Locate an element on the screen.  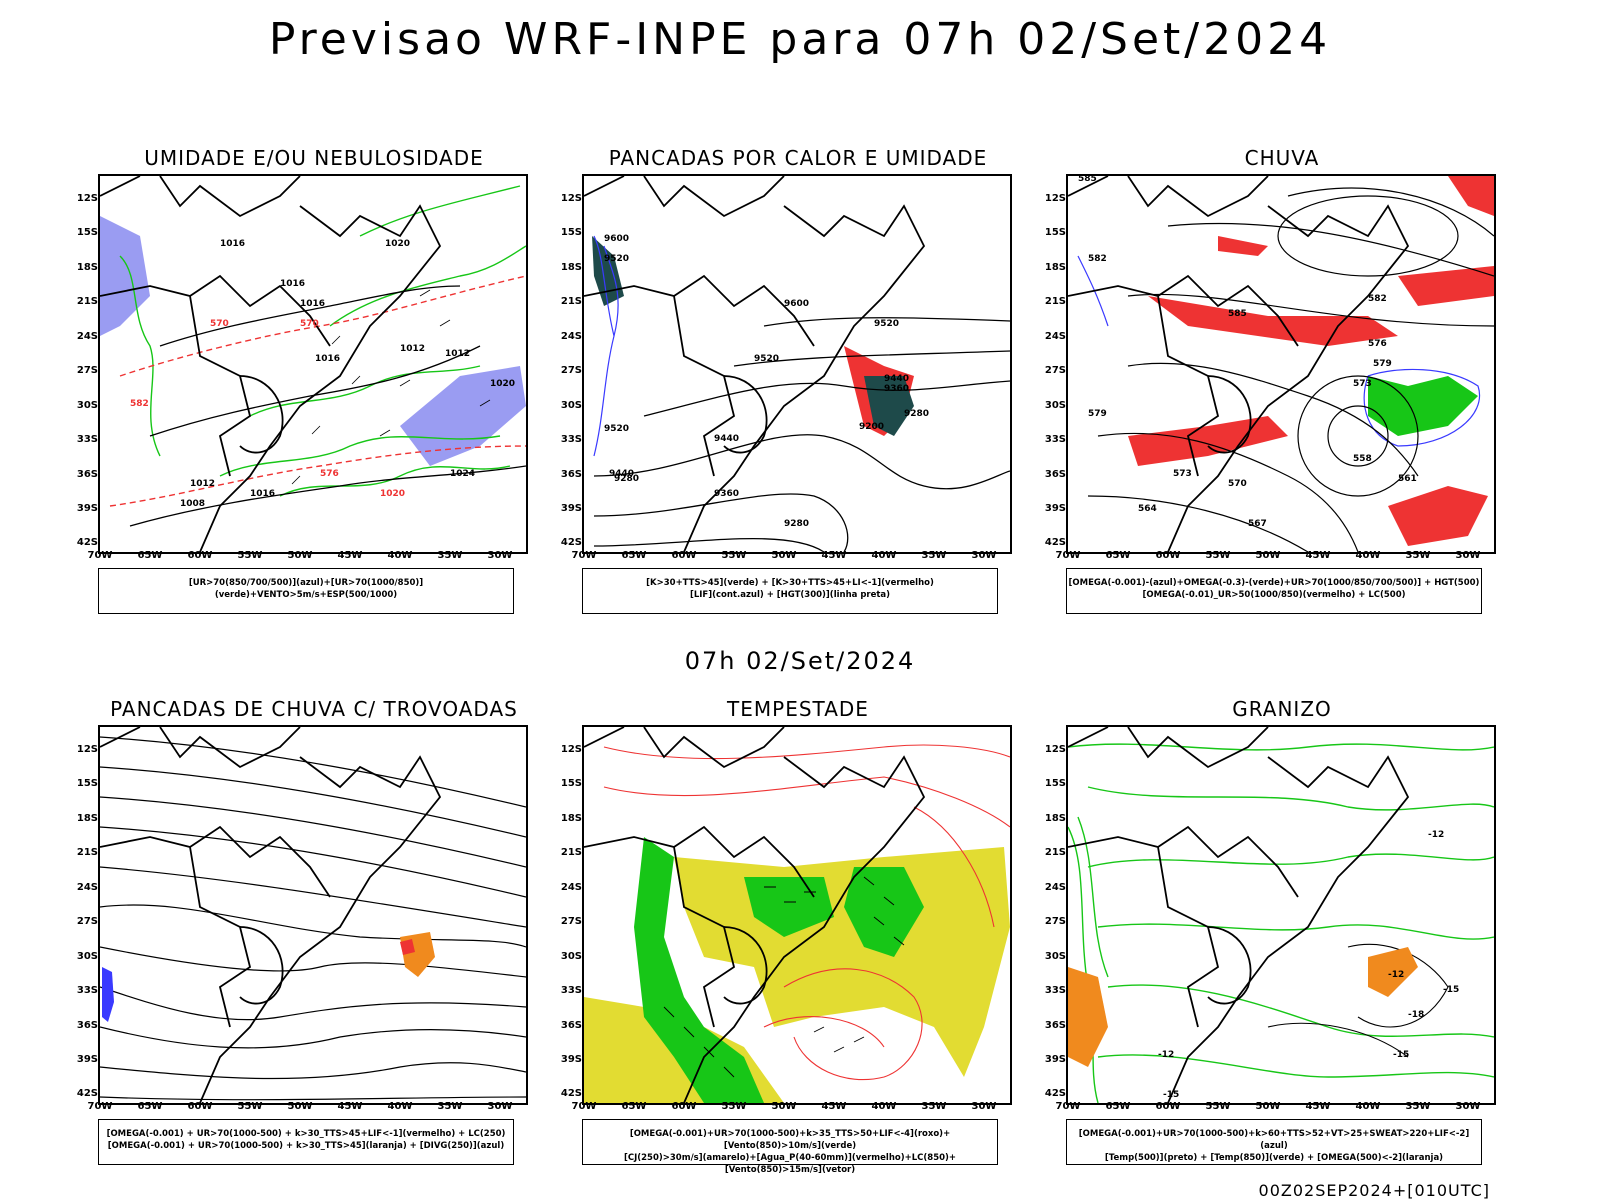
panel-title: PANCADAS DE CHUVA C/ TROVOADAS is located at coordinates (314, 709).